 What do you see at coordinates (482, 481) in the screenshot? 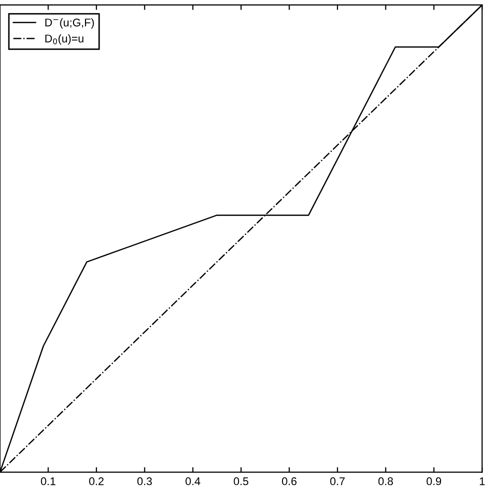
I see `x-tick-label: 1` at bounding box center [482, 481].